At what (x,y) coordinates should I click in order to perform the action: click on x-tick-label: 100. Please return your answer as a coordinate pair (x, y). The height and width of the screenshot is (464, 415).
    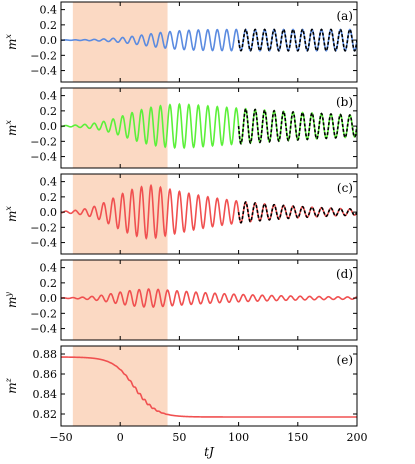
    Looking at the image, I should click on (238, 437).